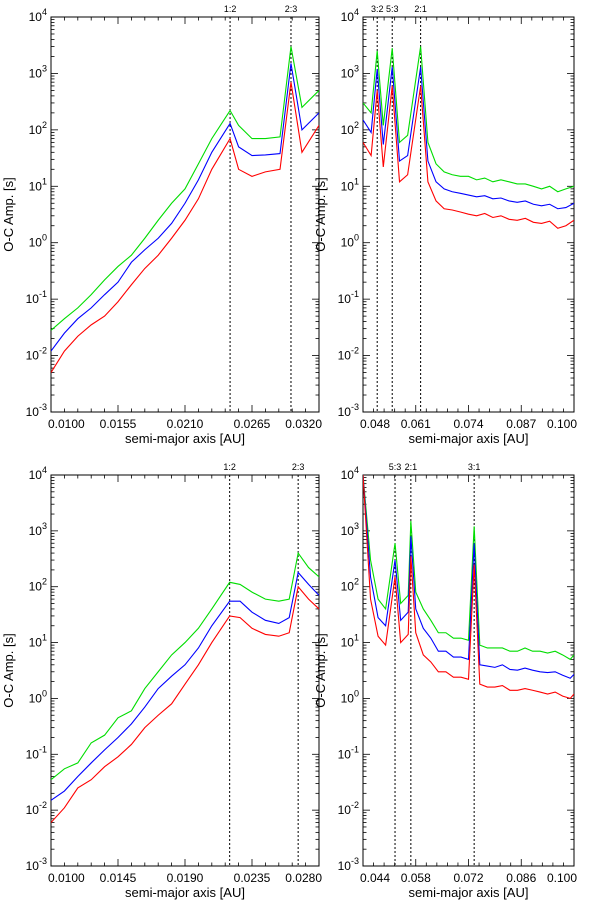 This screenshot has height=912, width=591. What do you see at coordinates (521, 878) in the screenshot?
I see `x-tick-label: 0.086` at bounding box center [521, 878].